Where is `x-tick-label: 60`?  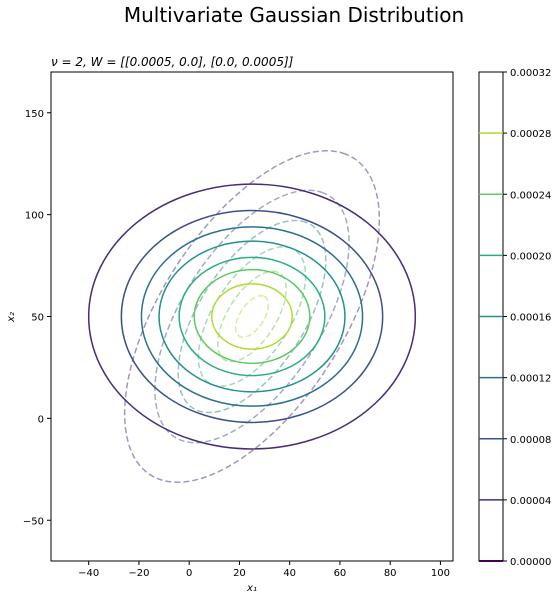 x-tick-label: 60 is located at coordinates (340, 573).